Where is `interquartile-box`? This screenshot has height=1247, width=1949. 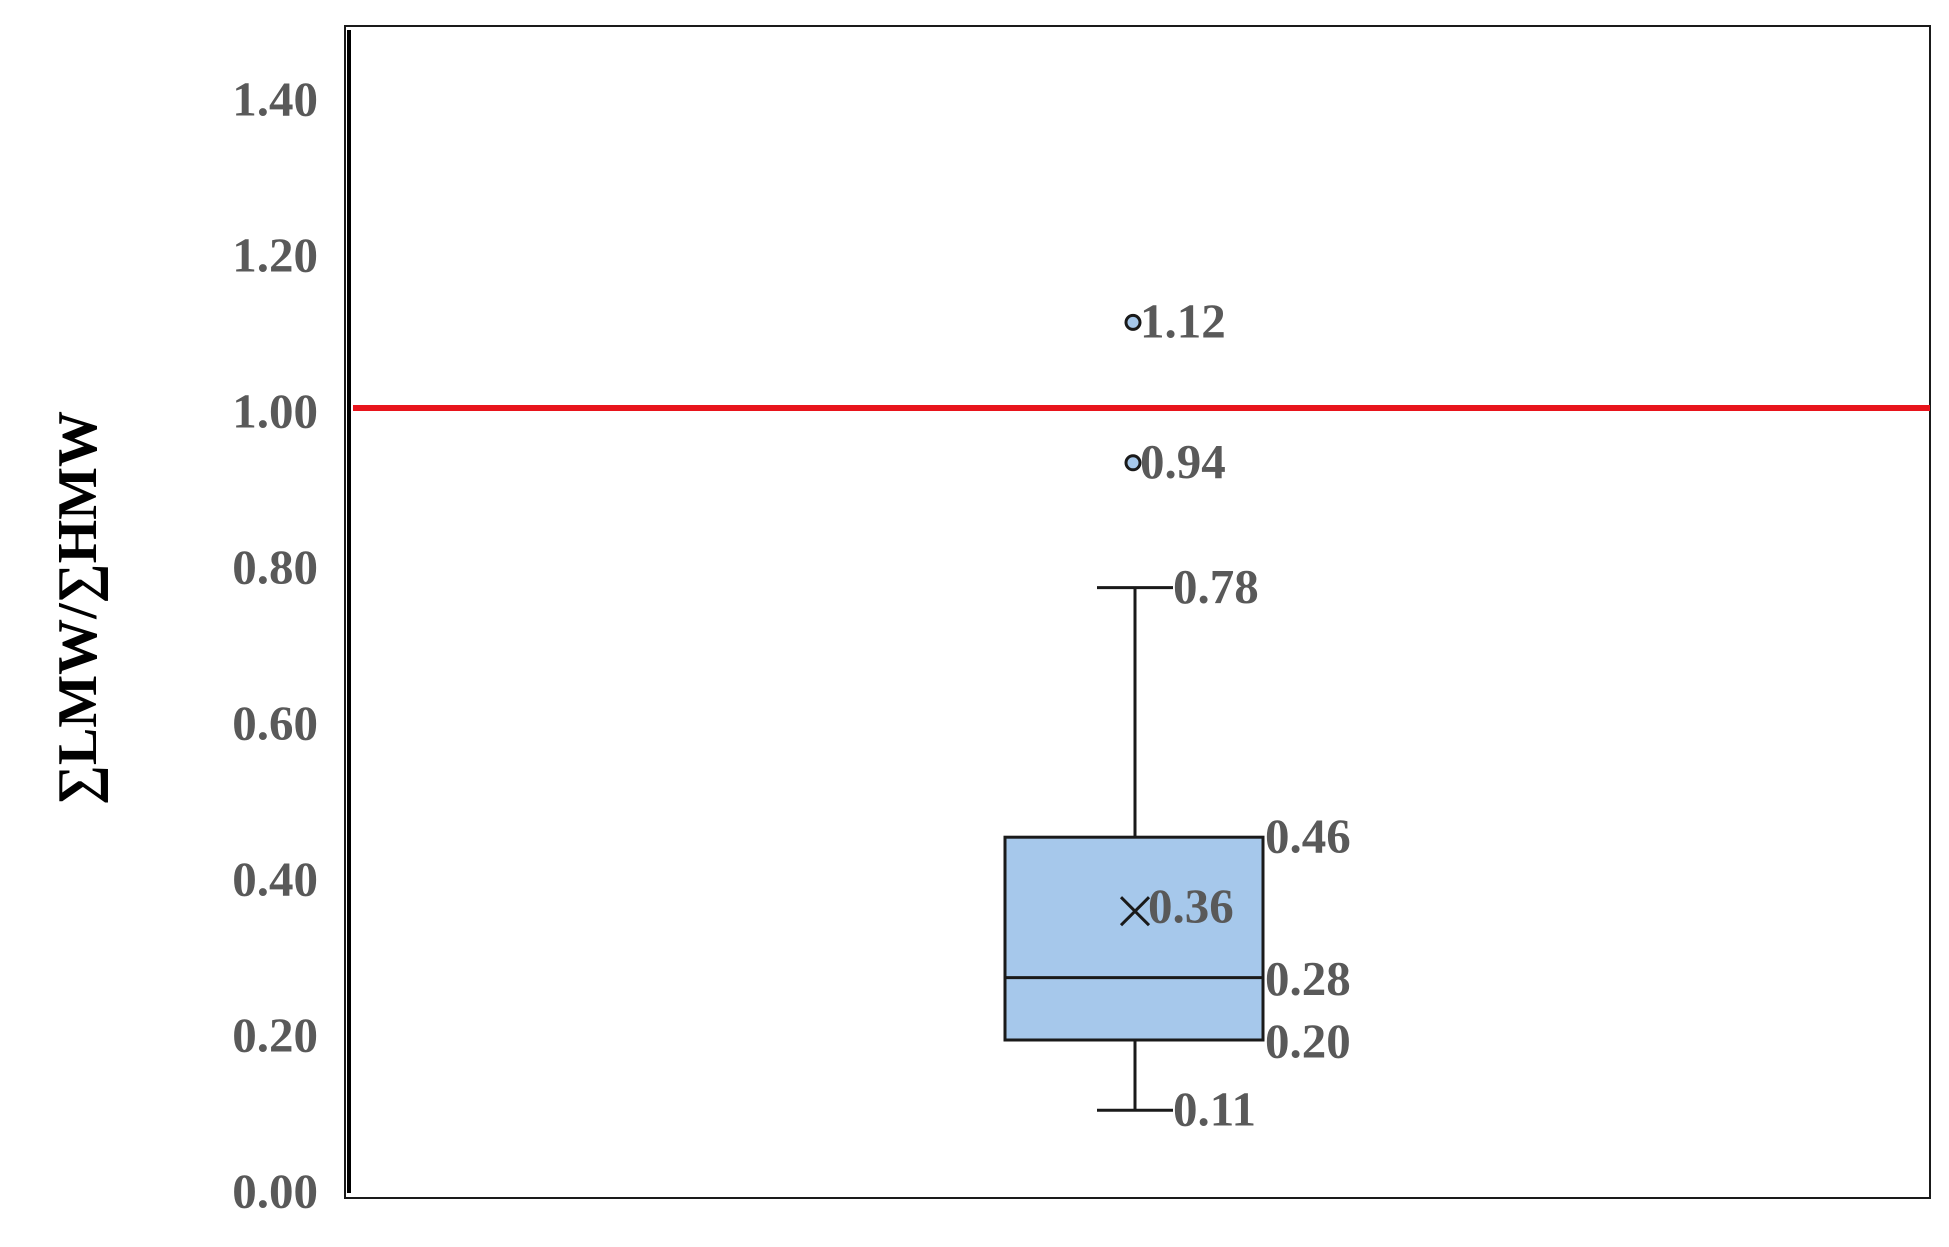 interquartile-box is located at coordinates (1134, 938).